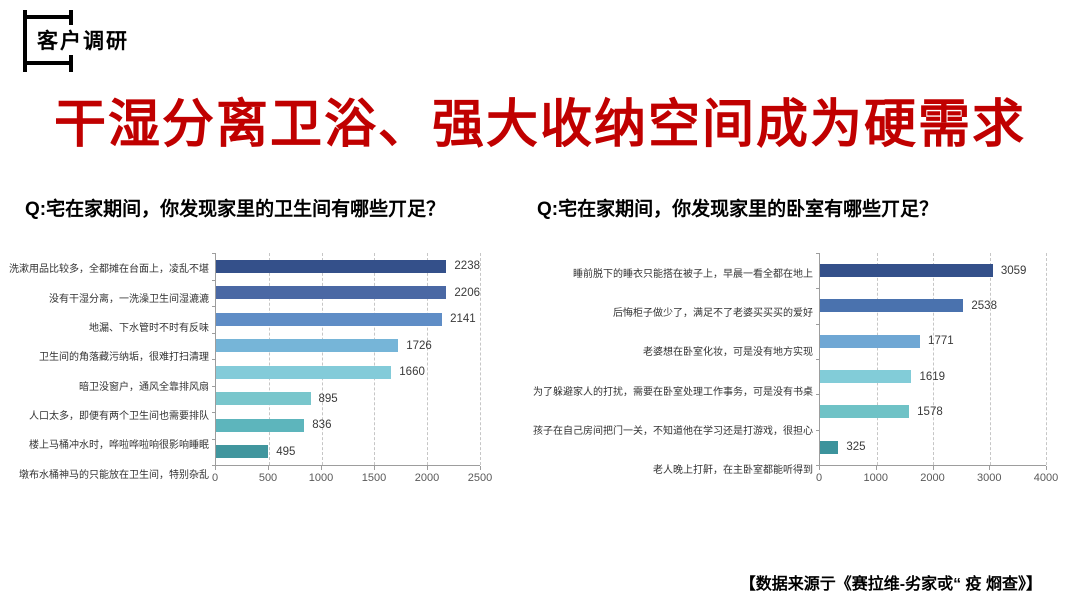  I want to click on category-label: 为了躲避家人的打扰，需要在卧室处理工作事务，可是没有书桌, so click(673, 392).